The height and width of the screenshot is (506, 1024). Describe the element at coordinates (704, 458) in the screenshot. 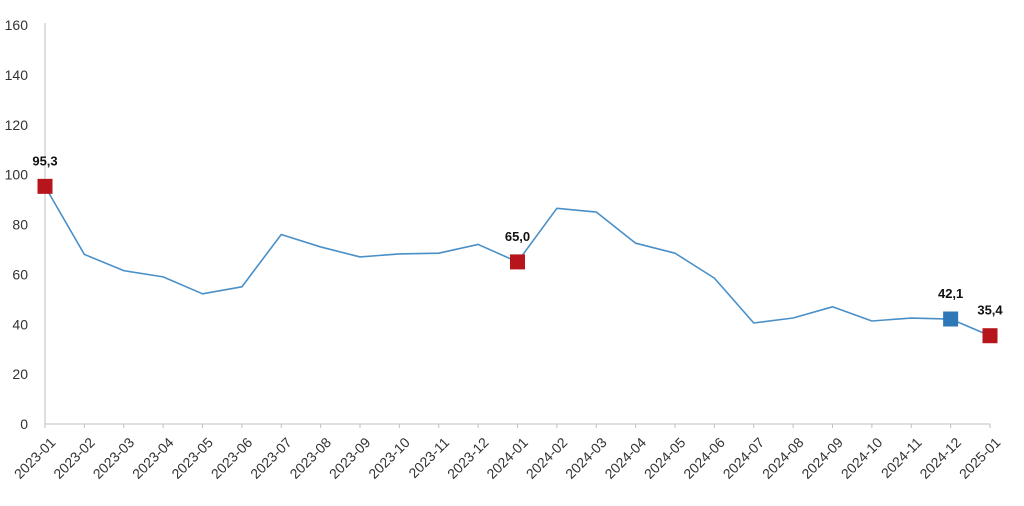

I see `x-tick-label: 2024-06` at that location.